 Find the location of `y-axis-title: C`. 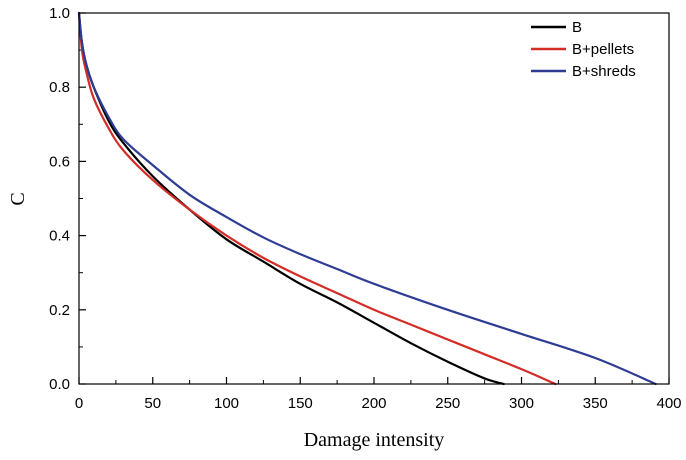

y-axis-title: C is located at coordinates (18, 198).